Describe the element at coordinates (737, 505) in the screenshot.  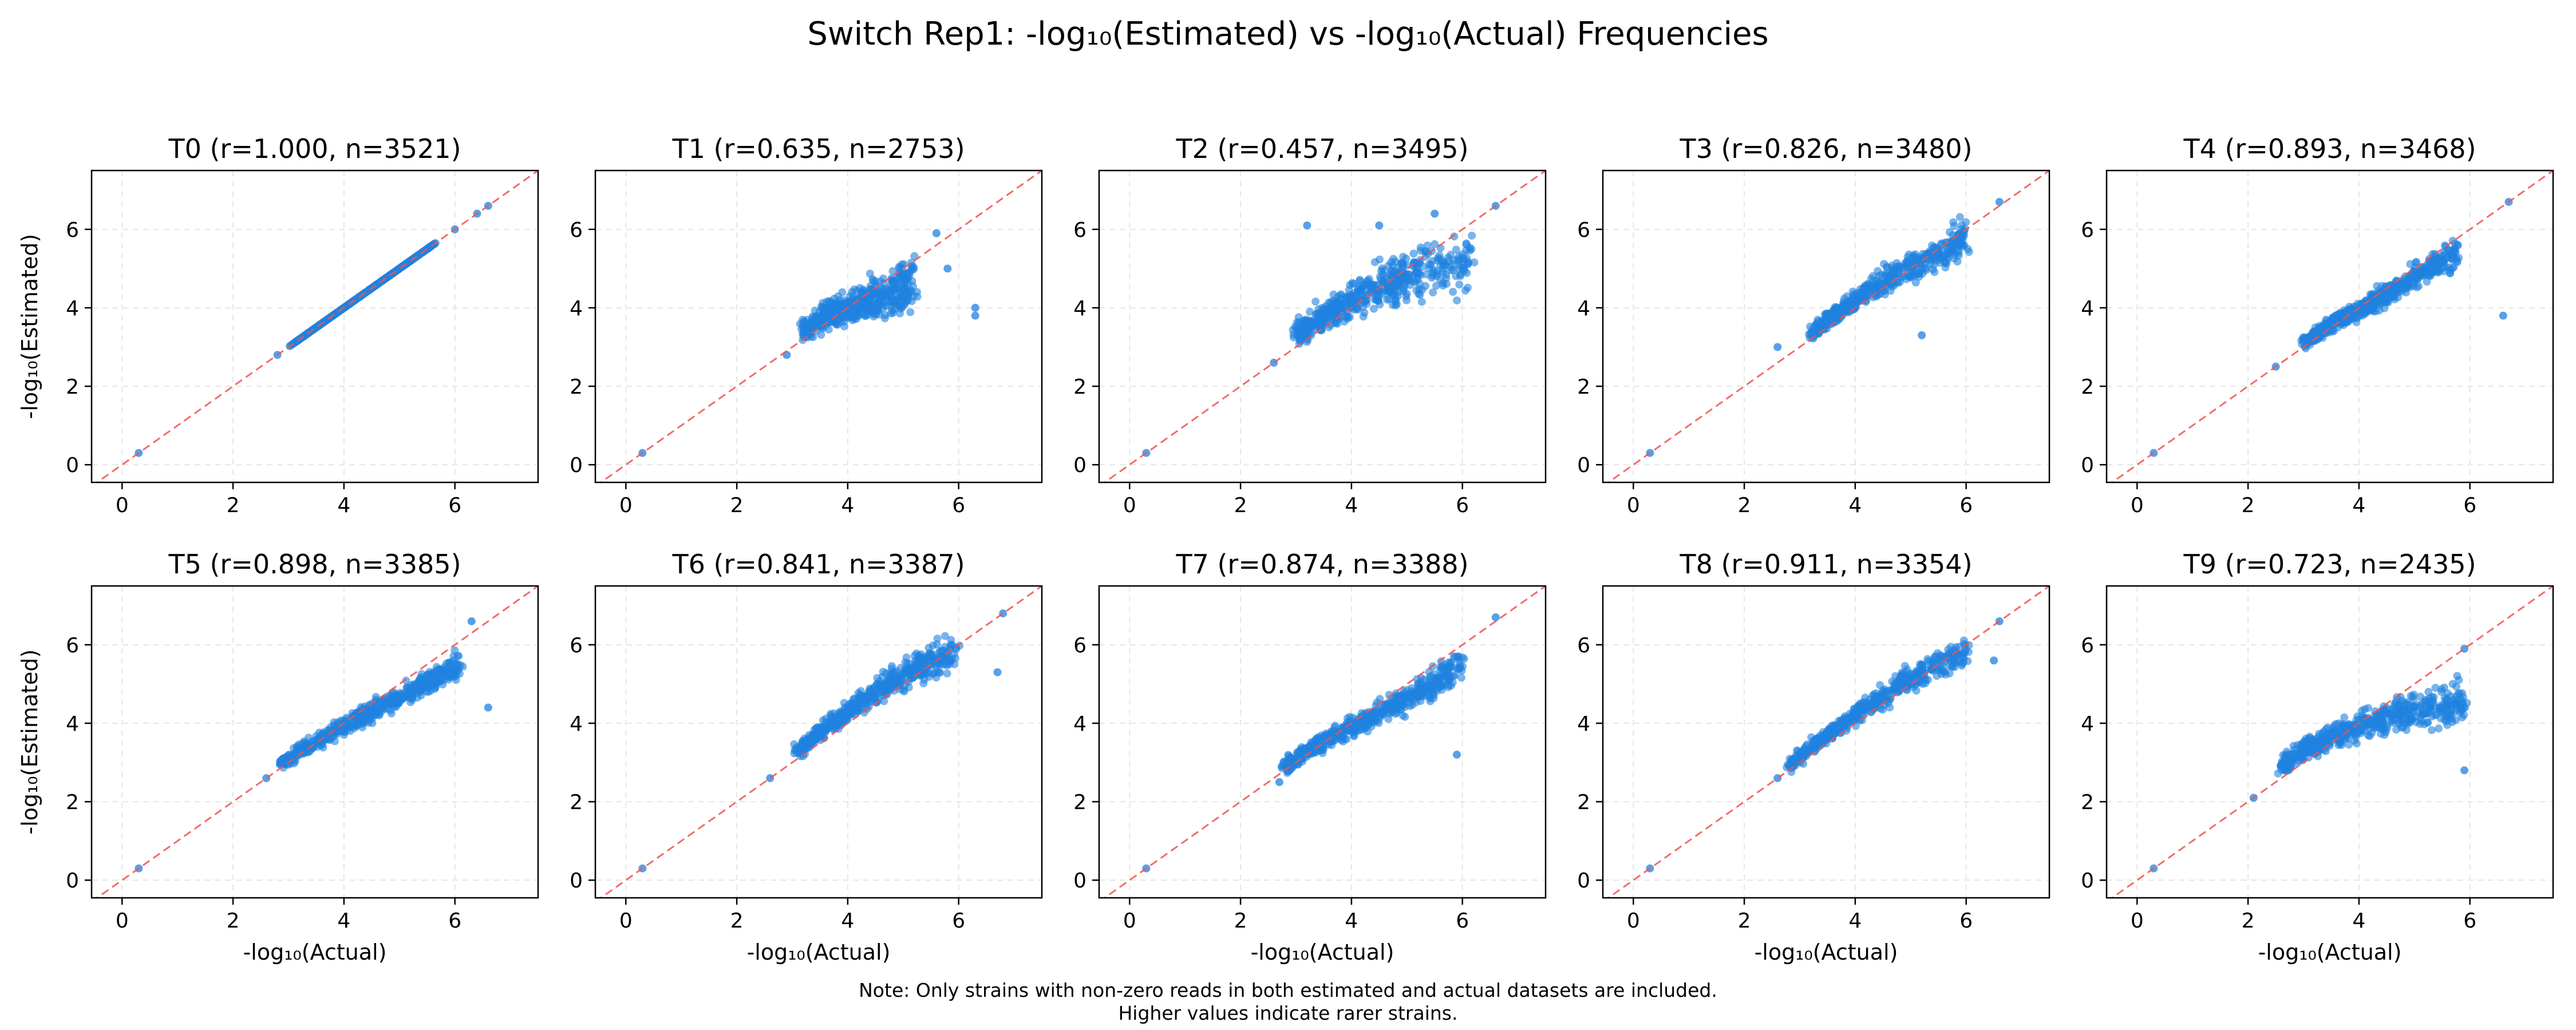
I see `x-tick-label: 2` at that location.